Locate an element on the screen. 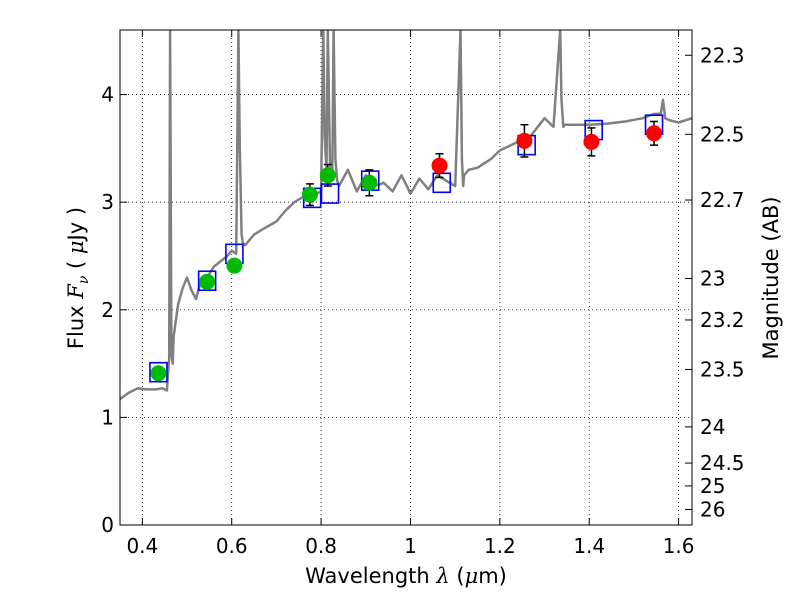  y2-axis-label: Magnitude (AB) is located at coordinates (771, 277).